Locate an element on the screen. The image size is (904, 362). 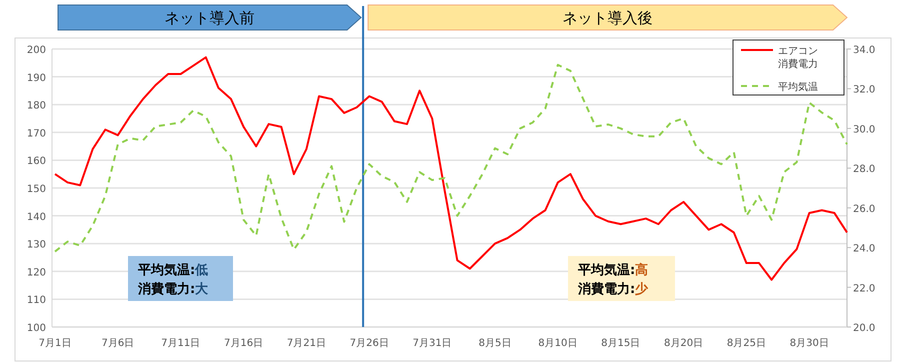
annotation: 消費電力:少 is located at coordinates (613, 289).